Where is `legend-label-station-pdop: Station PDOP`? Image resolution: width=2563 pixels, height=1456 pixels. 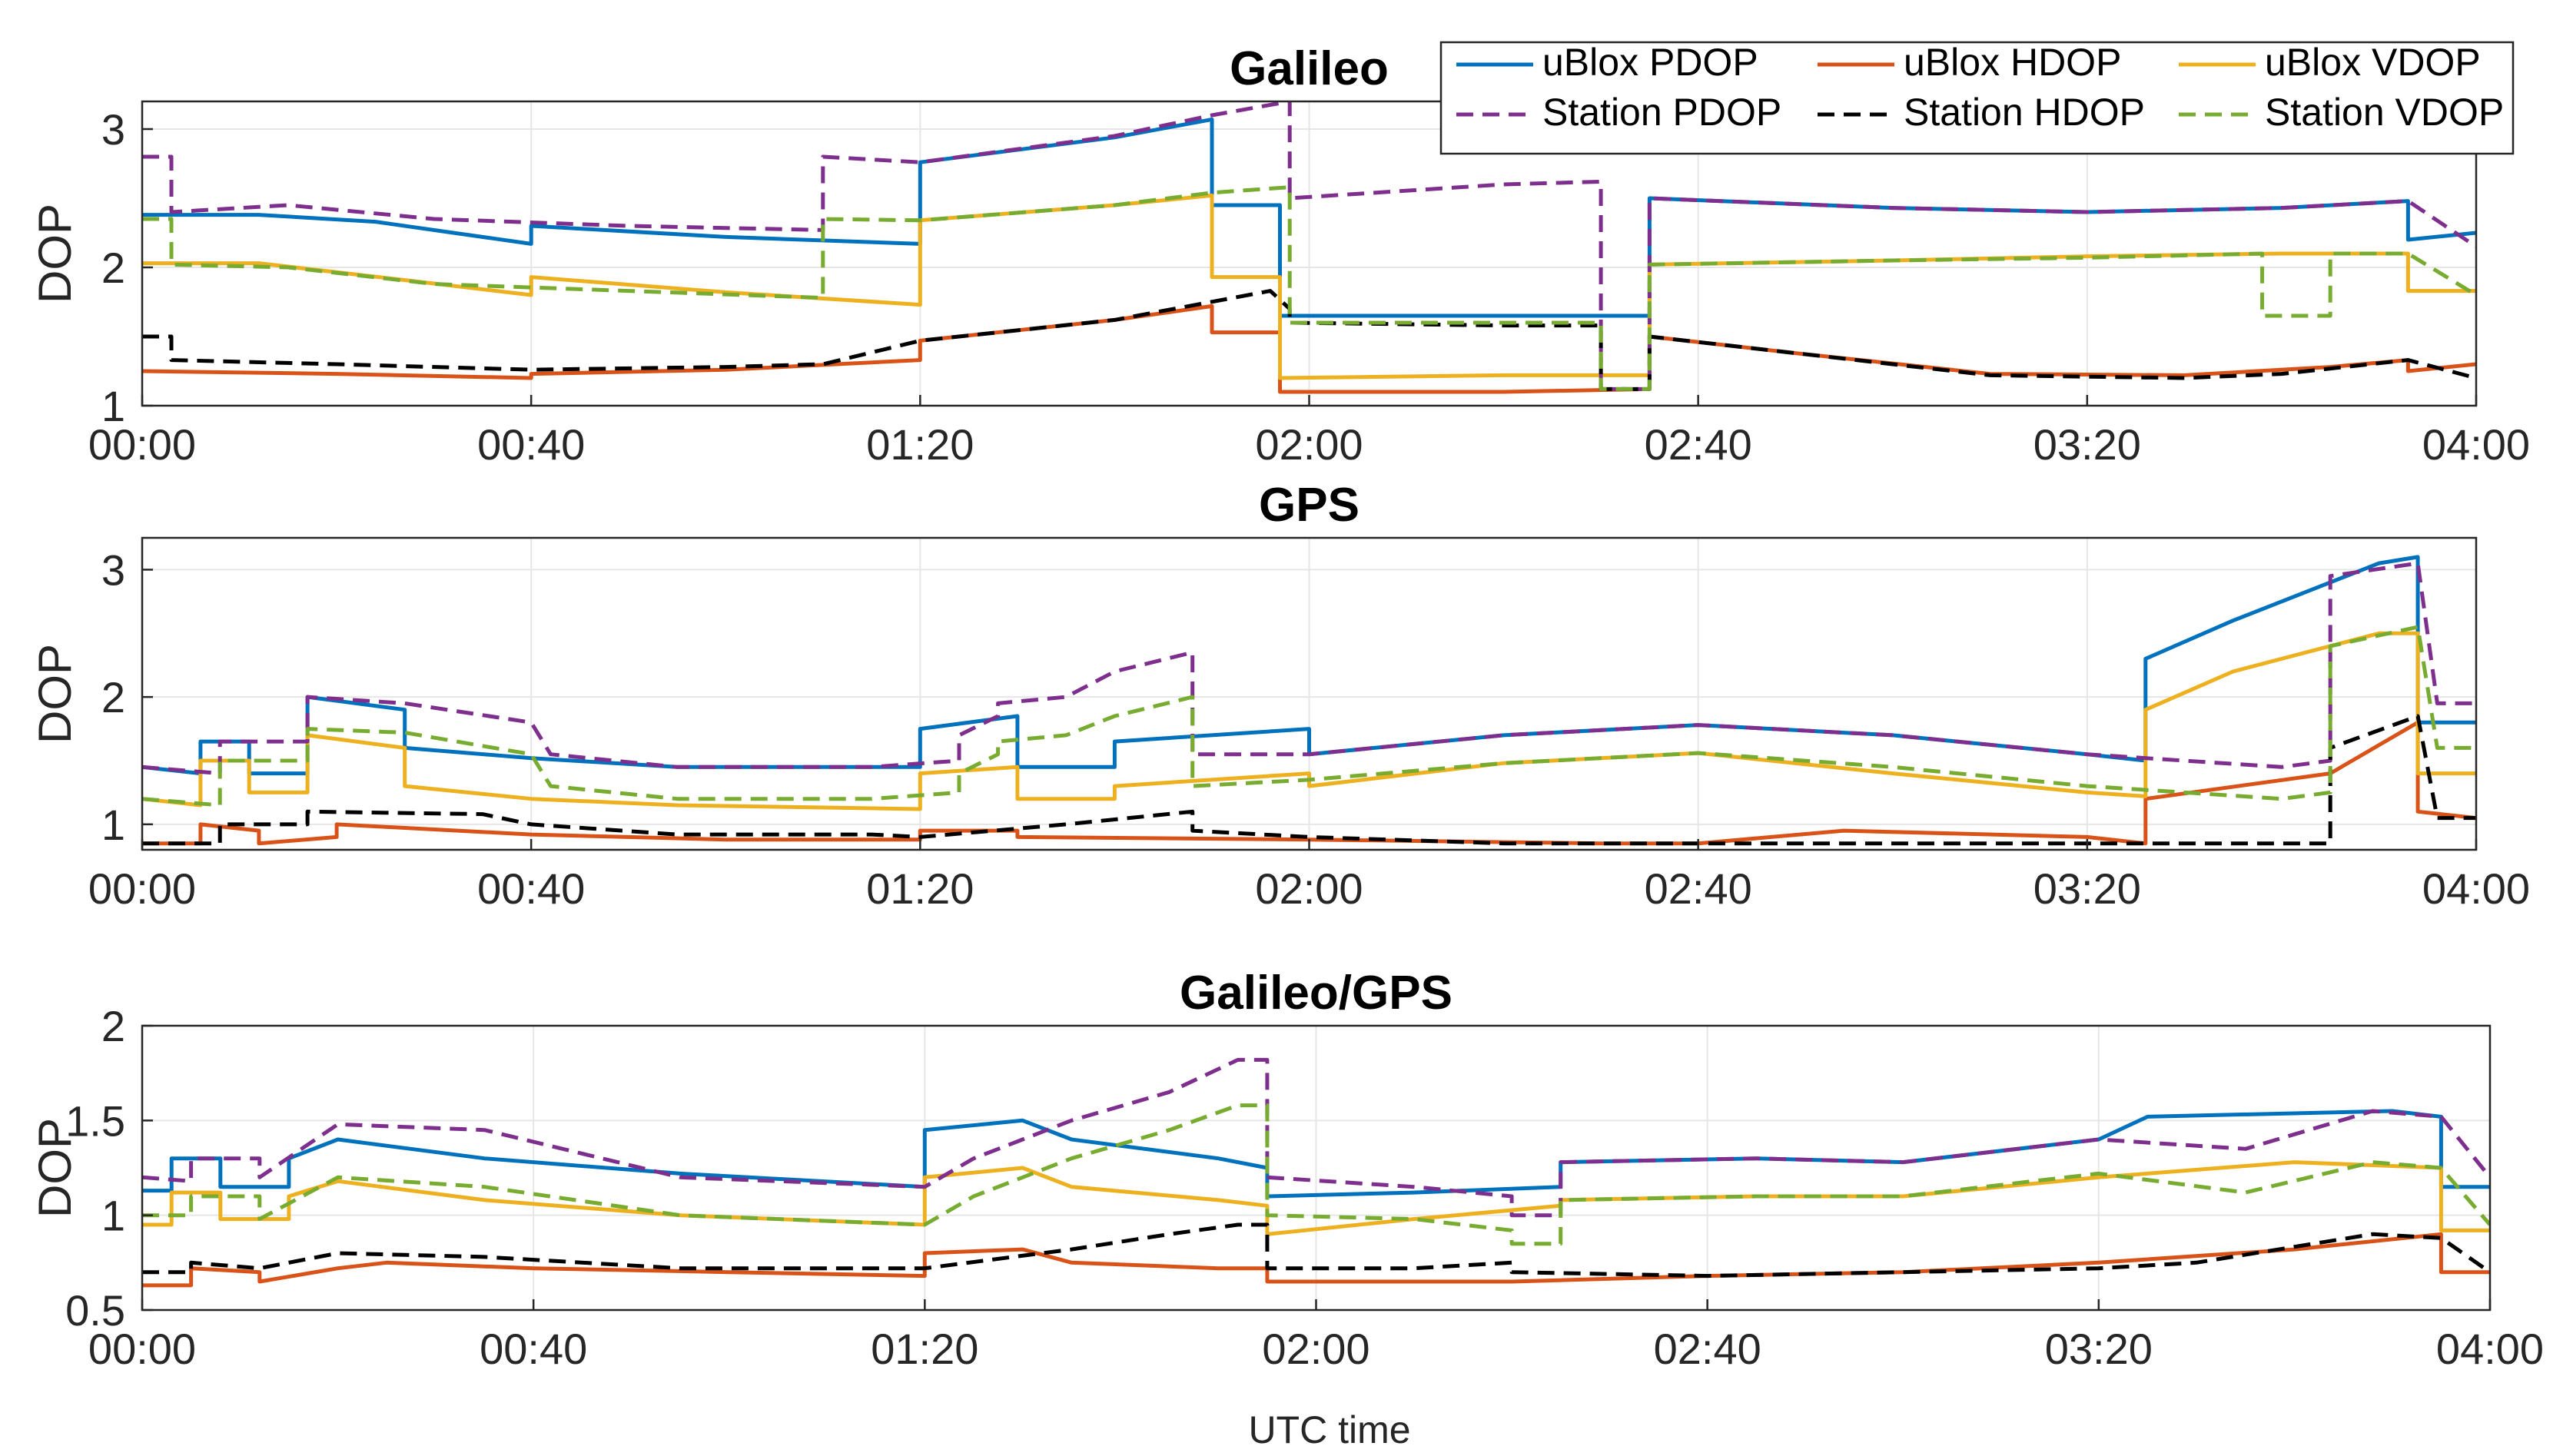
legend-label-station-pdop: Station PDOP is located at coordinates (1661, 112).